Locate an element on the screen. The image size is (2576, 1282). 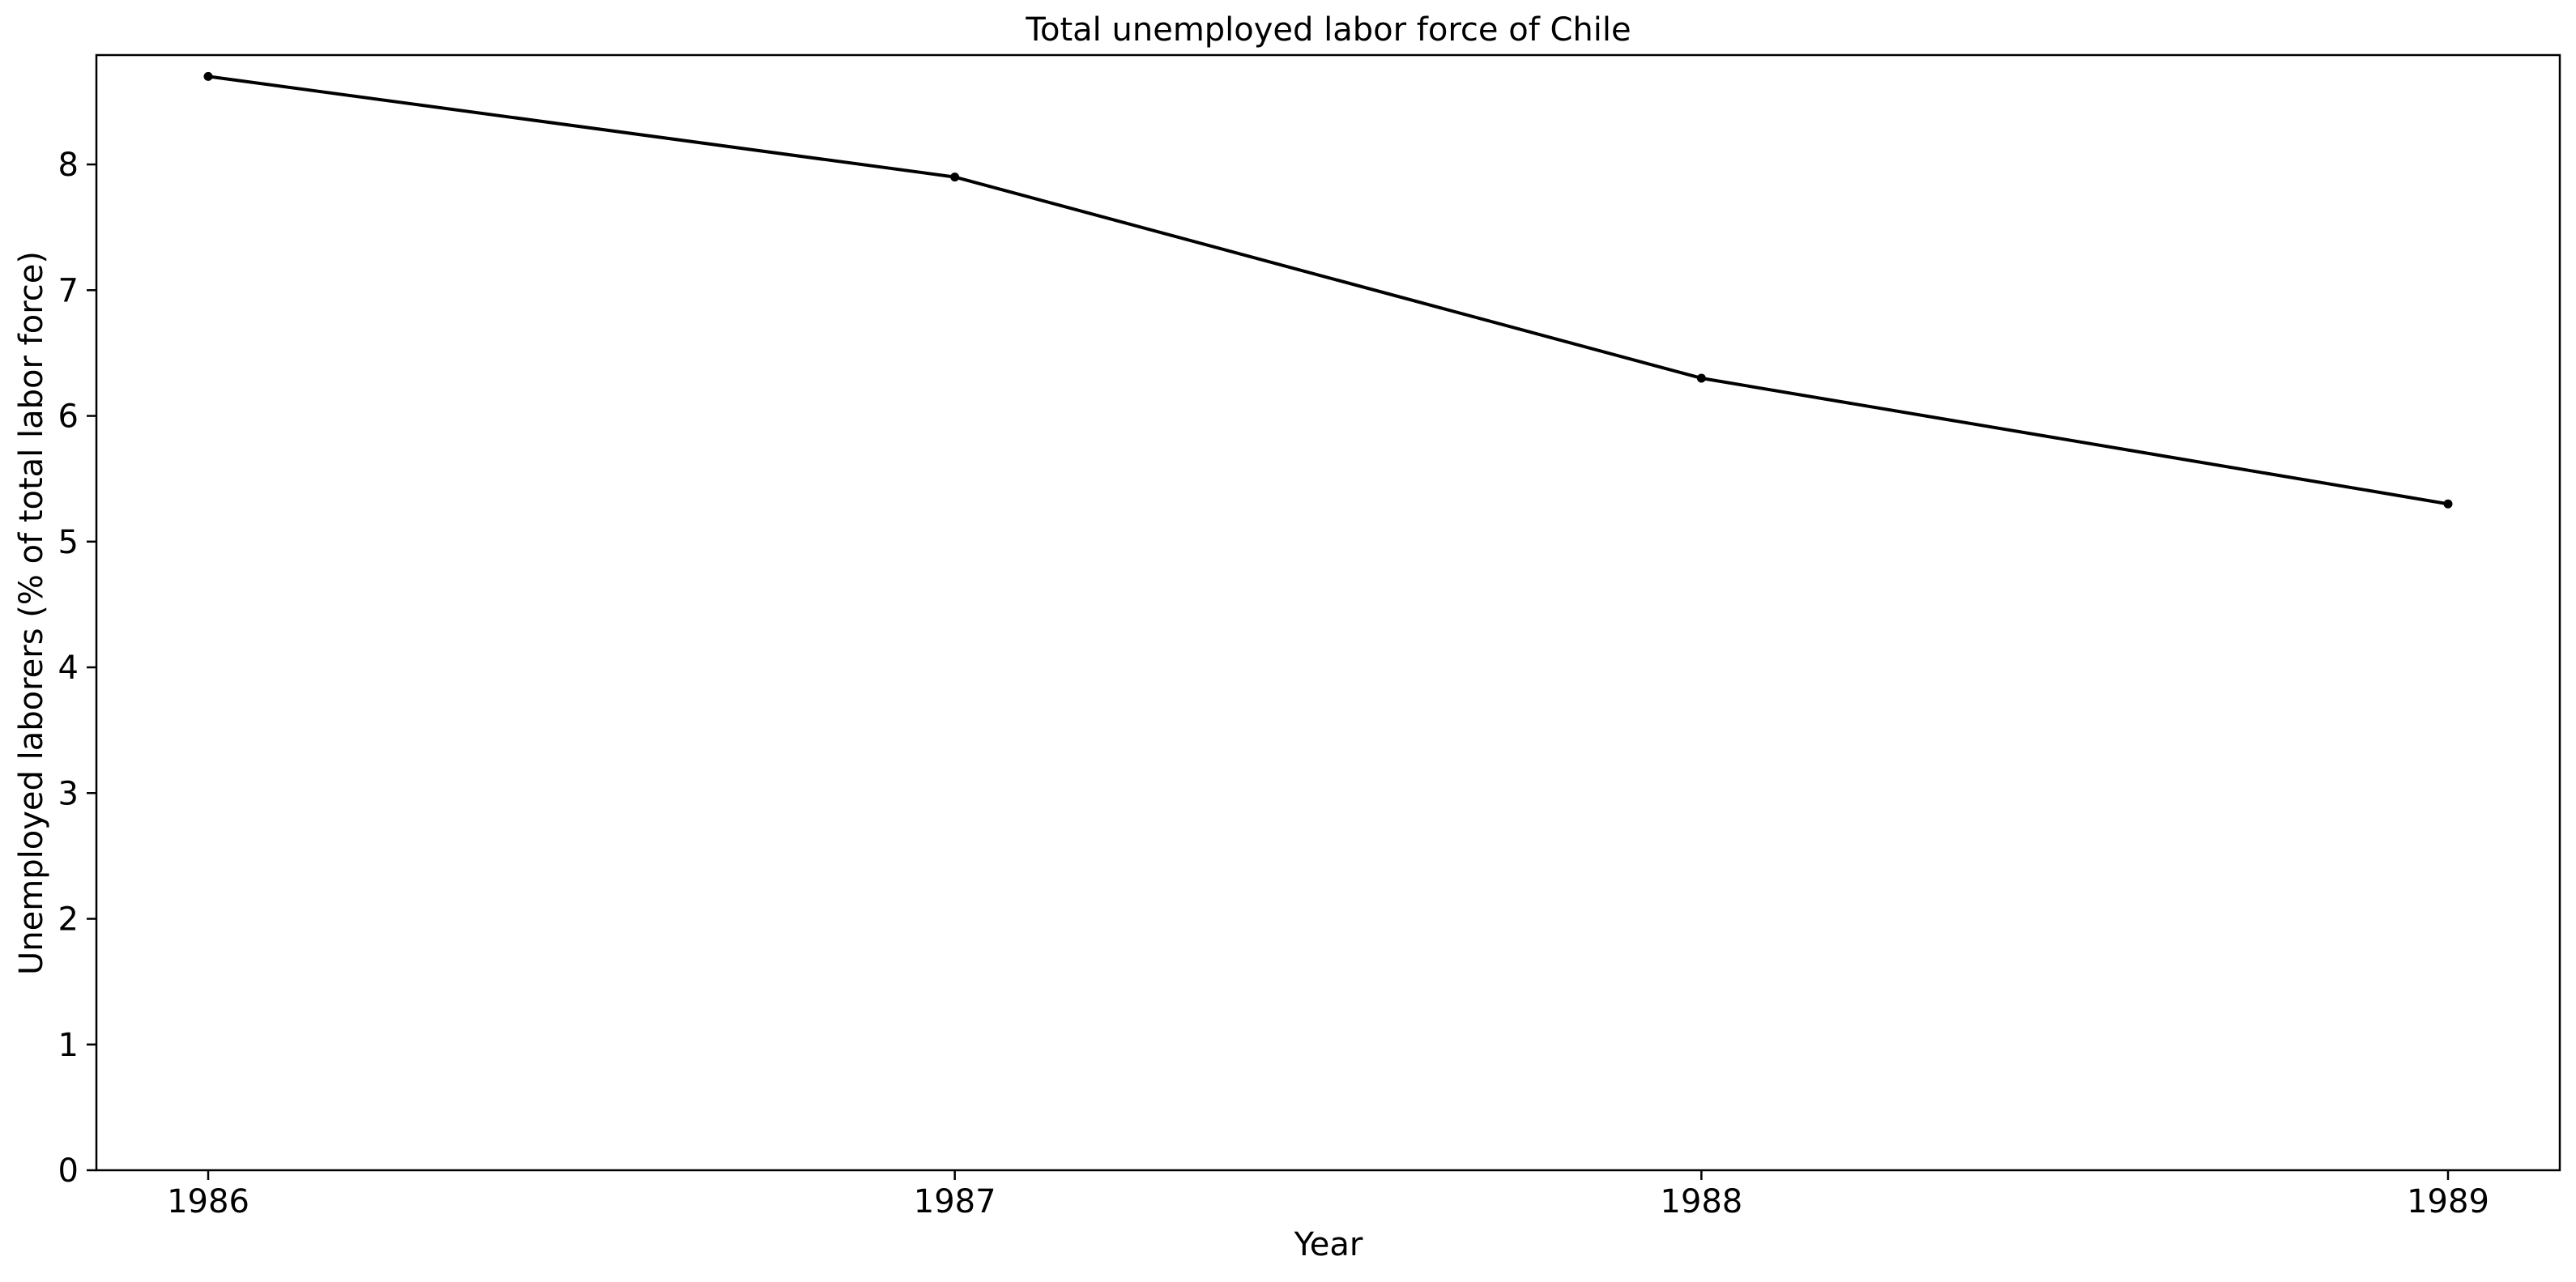
x-tick-label: 1986 is located at coordinates (208, 1201).